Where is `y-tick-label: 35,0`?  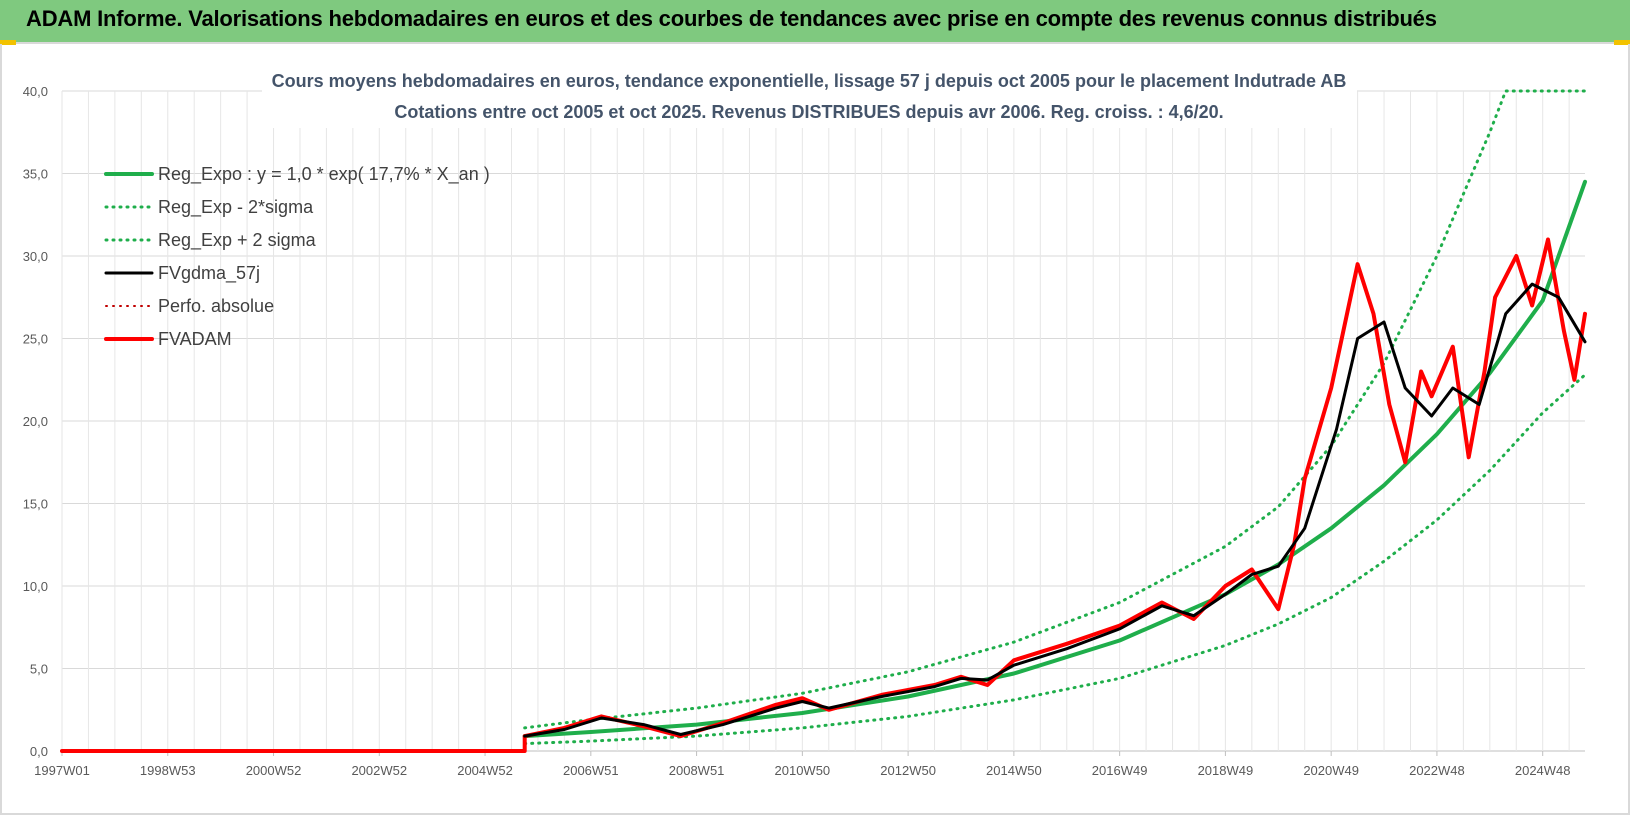
y-tick-label: 35,0 is located at coordinates (35, 174).